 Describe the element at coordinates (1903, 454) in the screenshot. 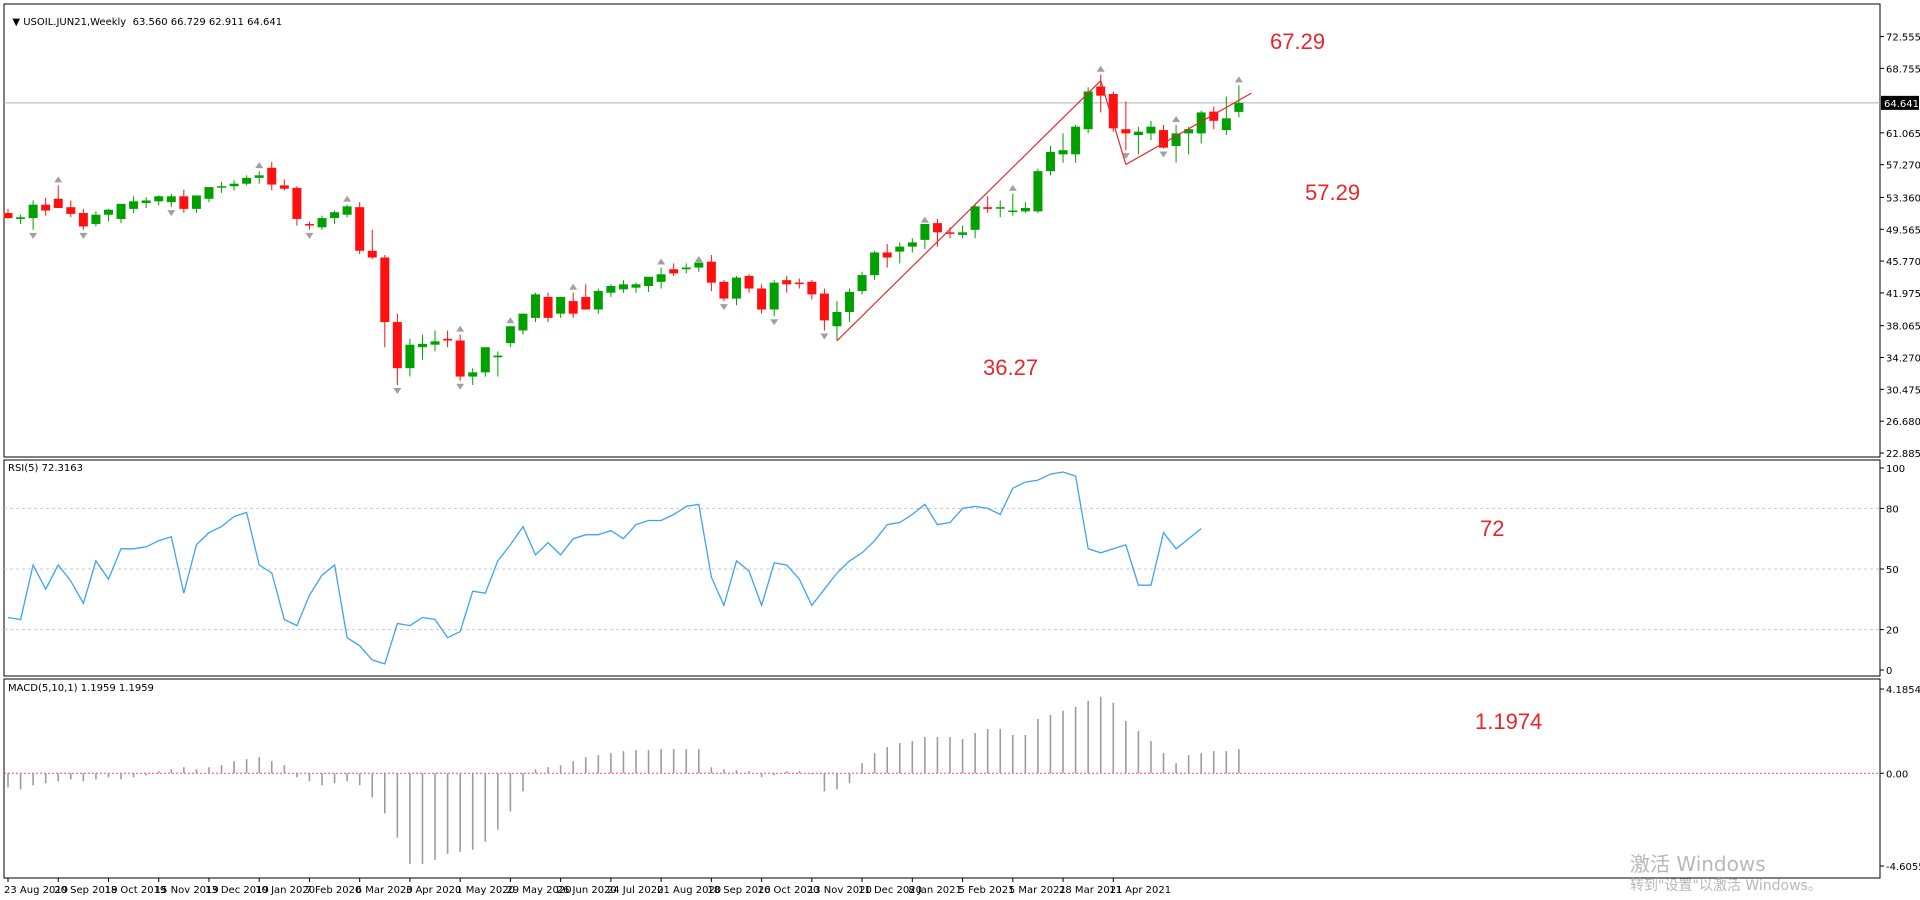

I see `price-tick-label: 22.885` at that location.